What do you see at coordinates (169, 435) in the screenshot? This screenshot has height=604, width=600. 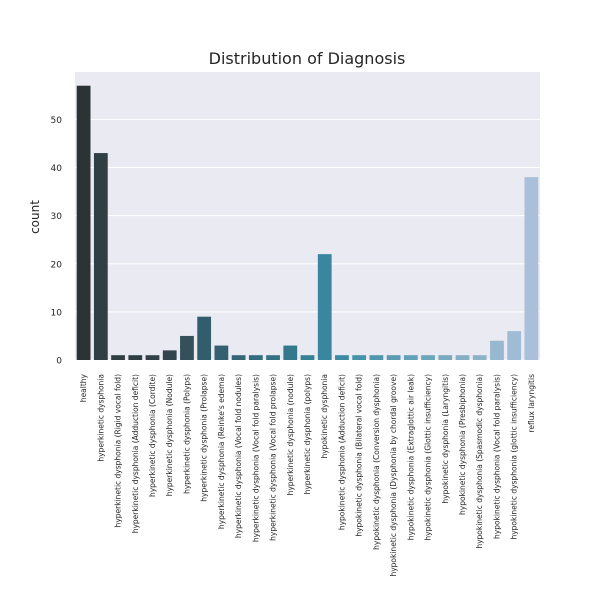 I see `x-tick-label: hyperkinetic dysphonia (Nodule)` at bounding box center [169, 435].